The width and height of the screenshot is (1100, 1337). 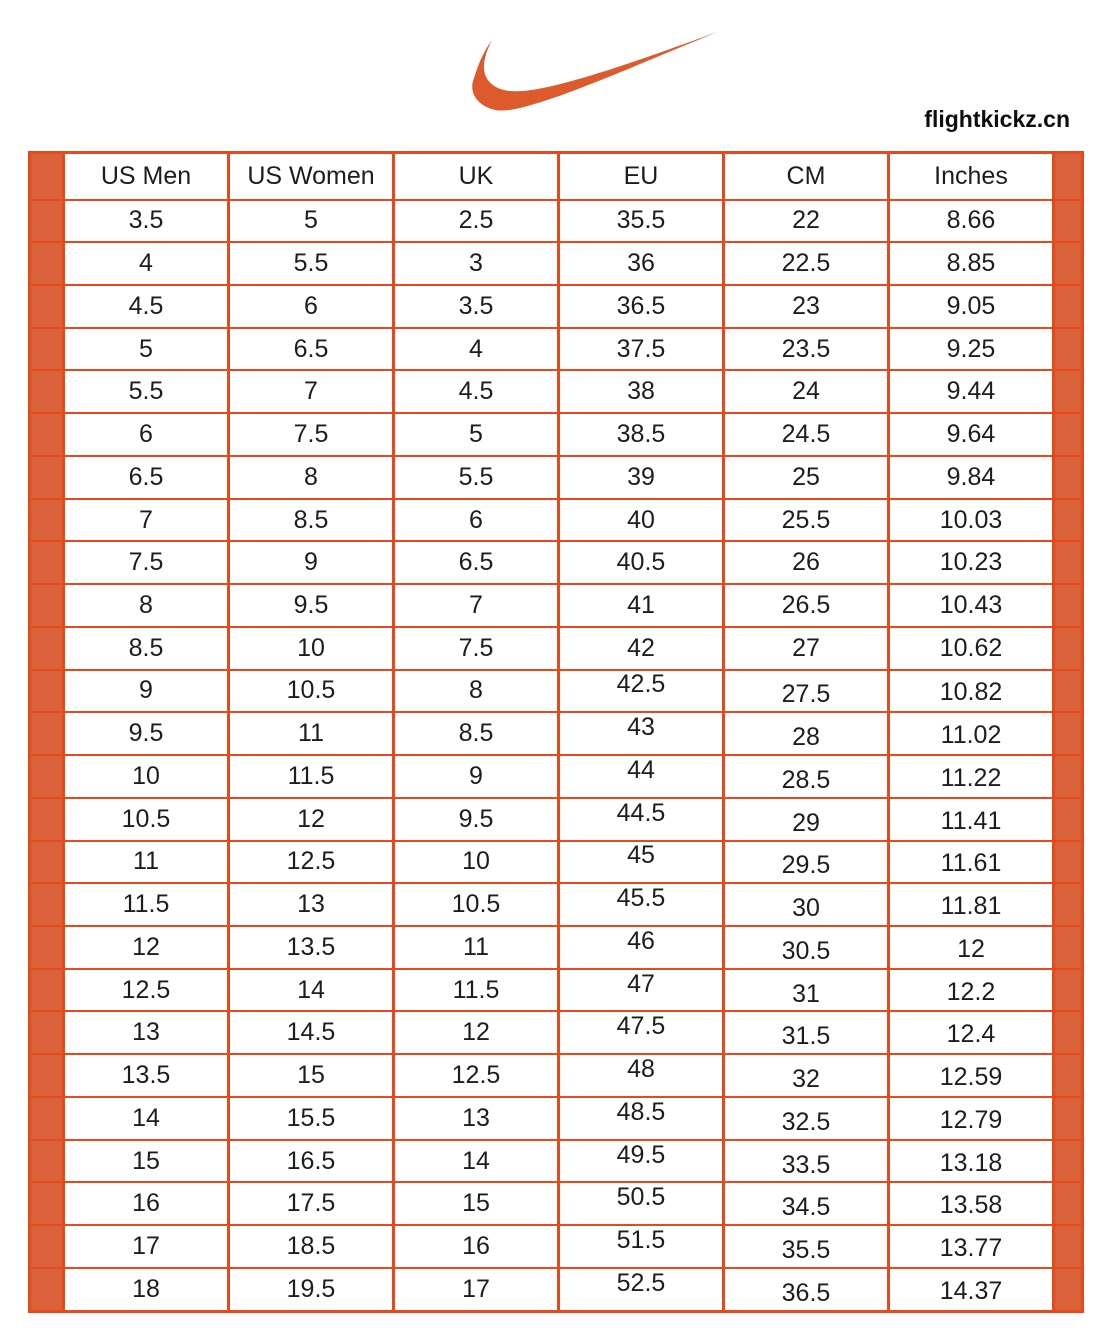 What do you see at coordinates (806, 648) in the screenshot?
I see `cell-cm: 27` at bounding box center [806, 648].